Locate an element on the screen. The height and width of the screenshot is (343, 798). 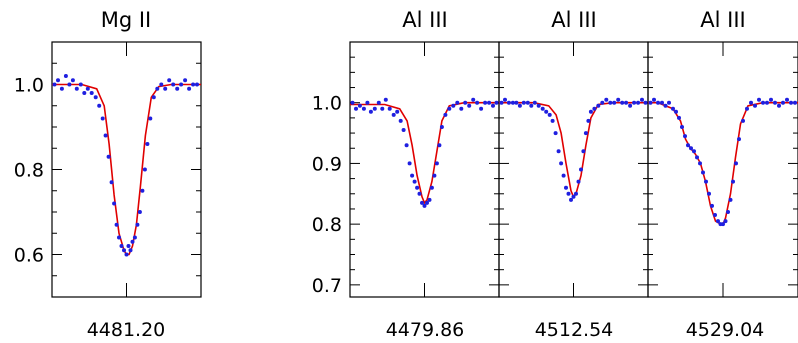
panel-x-label: 4481.20 is located at coordinates (126, 330).